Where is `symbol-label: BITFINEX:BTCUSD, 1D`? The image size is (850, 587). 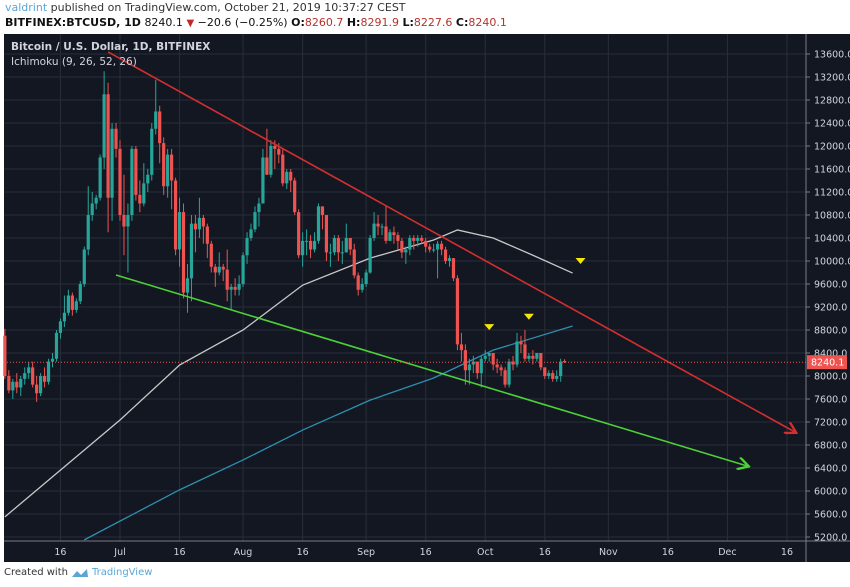
symbol-label: BITFINEX:BTCUSD, 1D is located at coordinates (73, 22).